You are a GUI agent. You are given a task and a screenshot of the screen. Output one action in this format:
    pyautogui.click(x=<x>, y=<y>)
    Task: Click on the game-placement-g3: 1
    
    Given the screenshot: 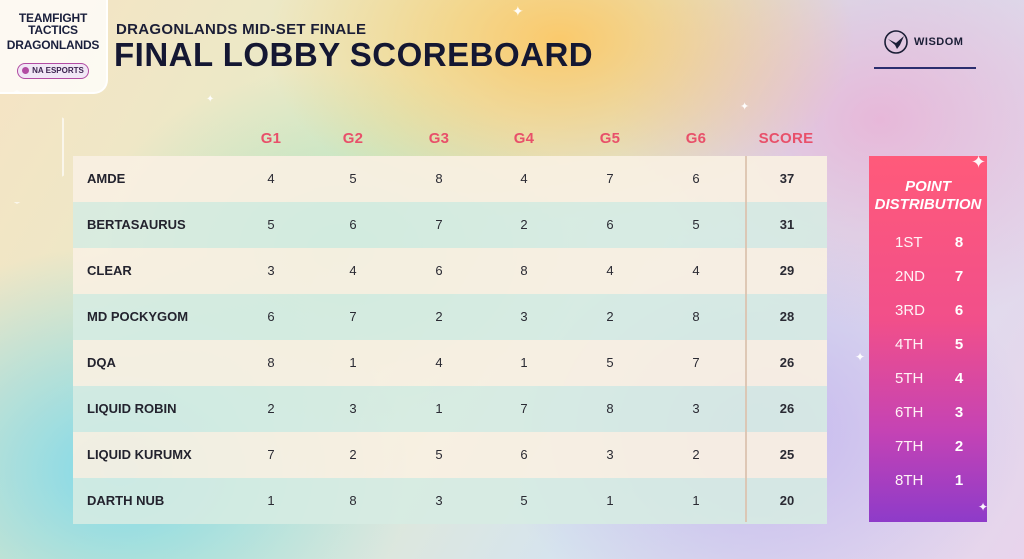 What is the action you would take?
    pyautogui.click(x=439, y=408)
    